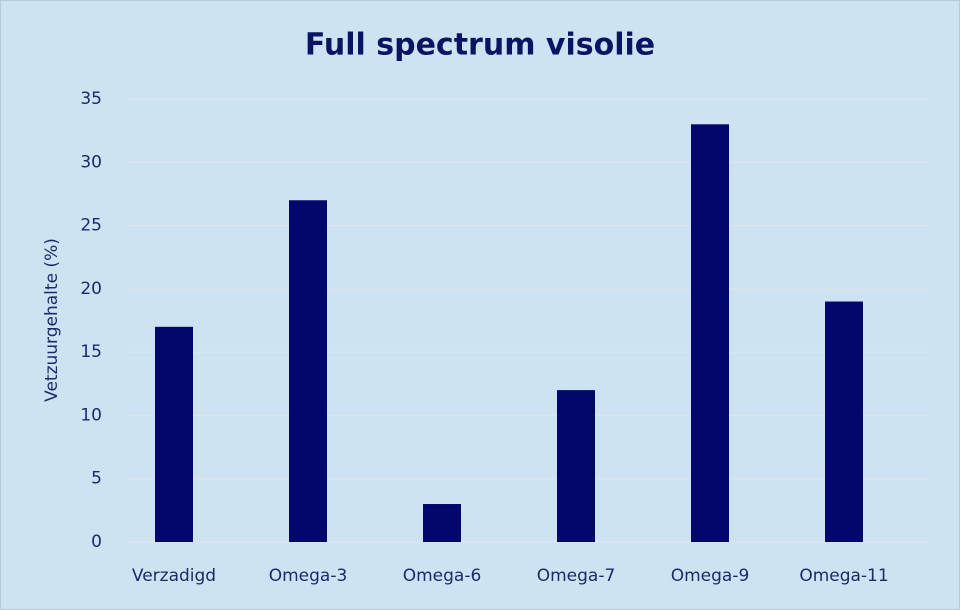  What do you see at coordinates (91, 352) in the screenshot?
I see `y-tick-label: 15` at bounding box center [91, 352].